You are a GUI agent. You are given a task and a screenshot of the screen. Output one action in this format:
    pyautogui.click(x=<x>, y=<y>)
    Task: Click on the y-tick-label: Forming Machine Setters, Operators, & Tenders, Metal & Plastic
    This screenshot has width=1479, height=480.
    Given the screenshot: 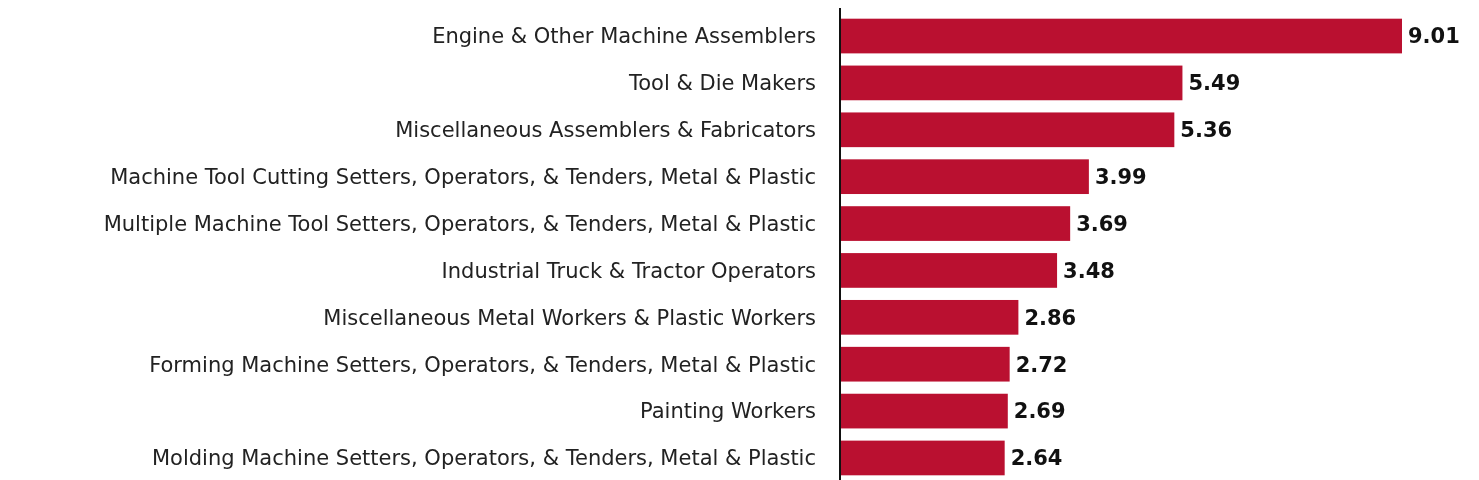 What is the action you would take?
    pyautogui.click(x=482, y=364)
    